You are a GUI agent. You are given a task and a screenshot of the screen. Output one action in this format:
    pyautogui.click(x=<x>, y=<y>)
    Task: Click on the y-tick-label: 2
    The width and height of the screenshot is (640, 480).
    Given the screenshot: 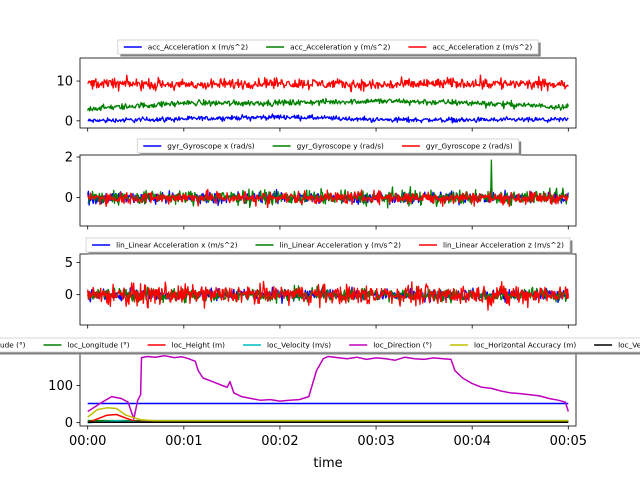 What is the action you would take?
    pyautogui.click(x=69, y=158)
    